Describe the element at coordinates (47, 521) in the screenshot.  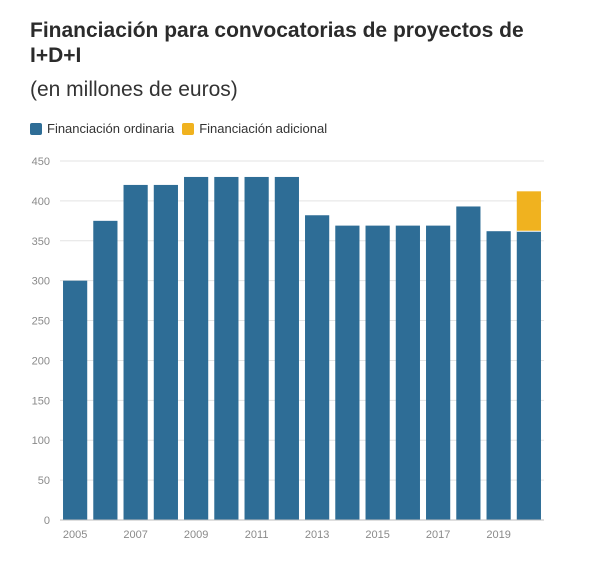
I see `y-tick-label: 0` at that location.